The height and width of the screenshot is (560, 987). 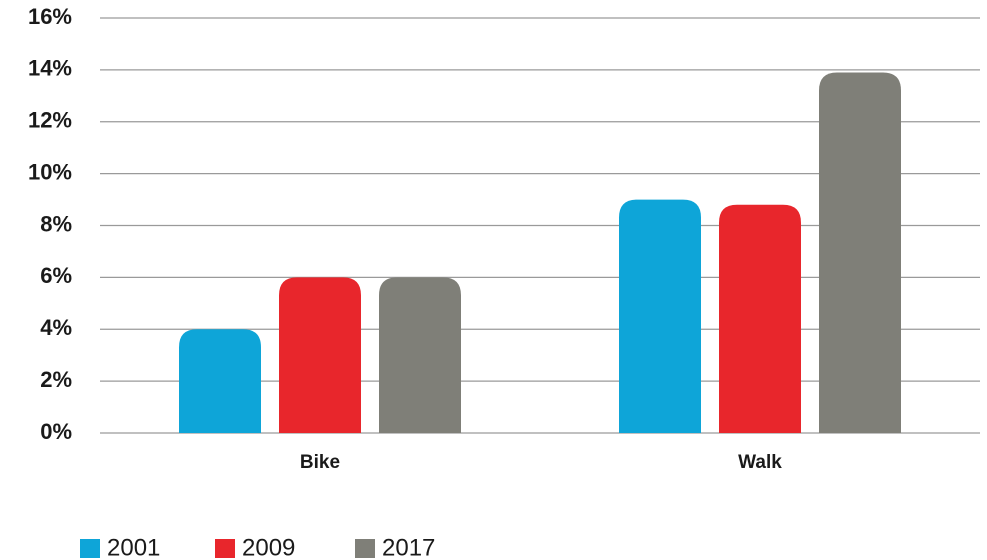 I want to click on y-tick-label: 16%, so click(x=50, y=16).